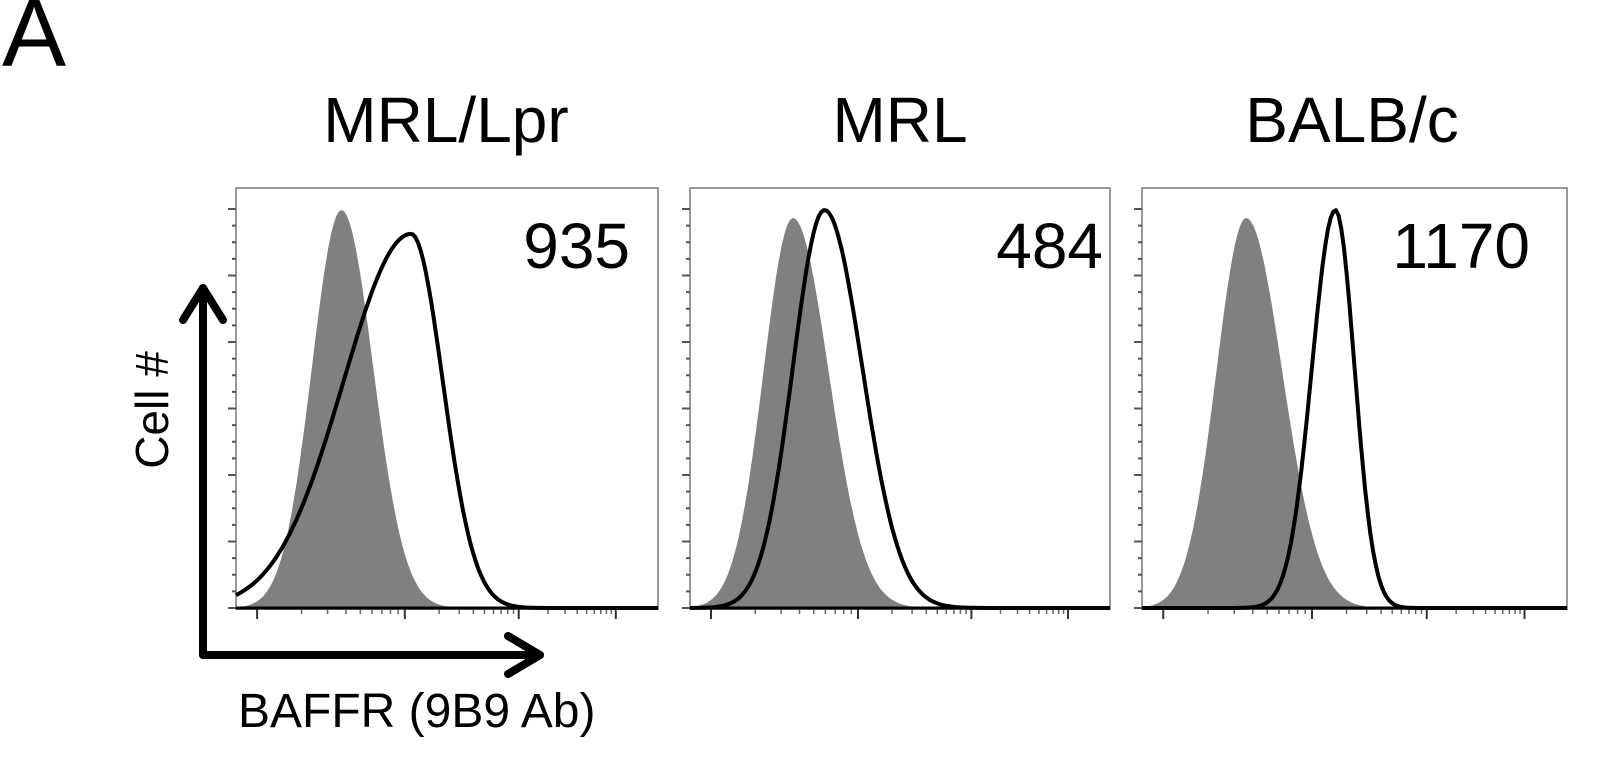 The height and width of the screenshot is (763, 1610). What do you see at coordinates (152, 410) in the screenshot?
I see `y-axis-label: Cell #` at bounding box center [152, 410].